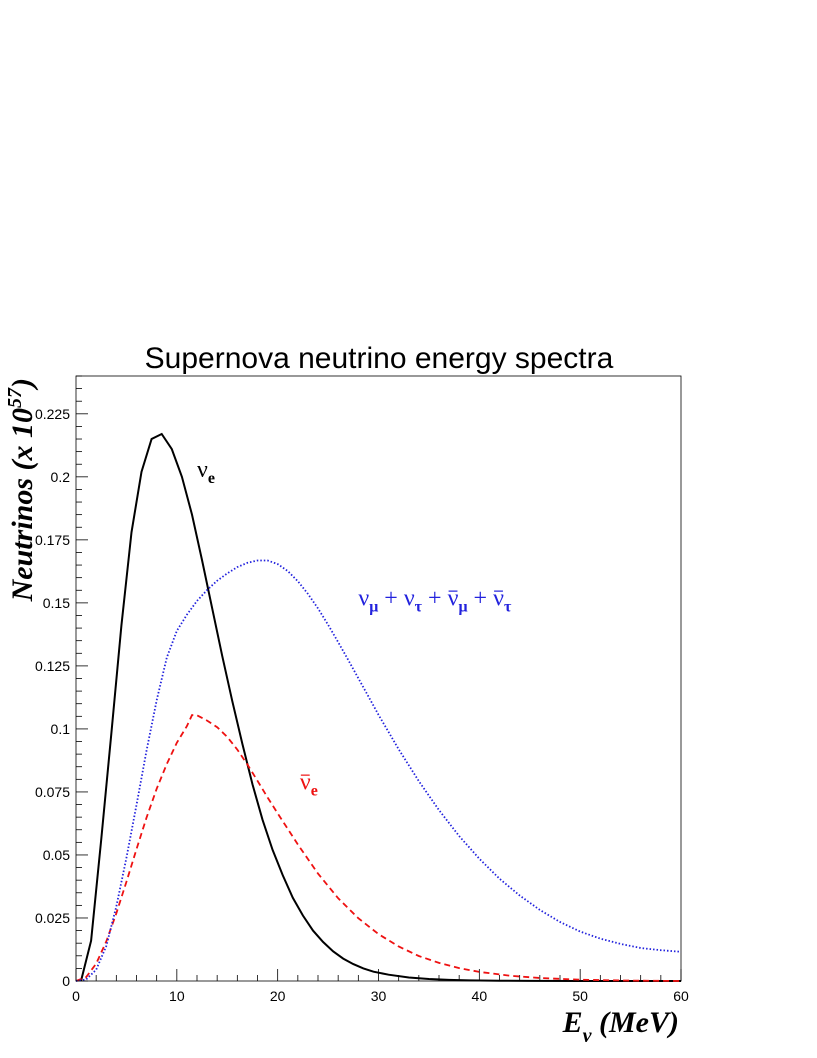 This screenshot has width=817, height=1058. What do you see at coordinates (52, 414) in the screenshot?
I see `y-tick-label: 0.225` at bounding box center [52, 414].